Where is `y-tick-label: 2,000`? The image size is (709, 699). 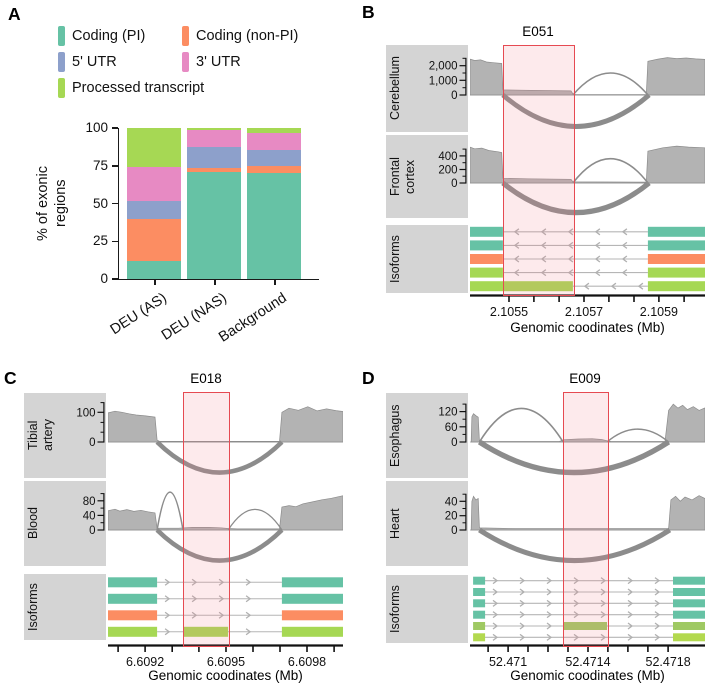 y-tick-label: 2,000 is located at coordinates (443, 67).